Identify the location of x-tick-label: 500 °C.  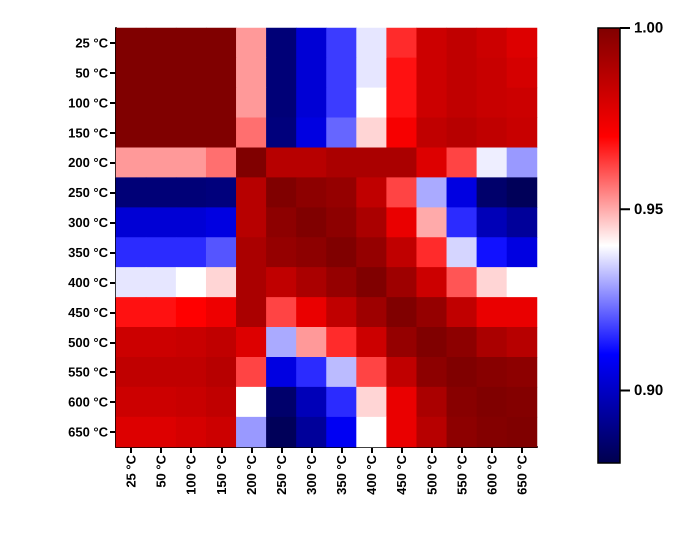
(432, 474).